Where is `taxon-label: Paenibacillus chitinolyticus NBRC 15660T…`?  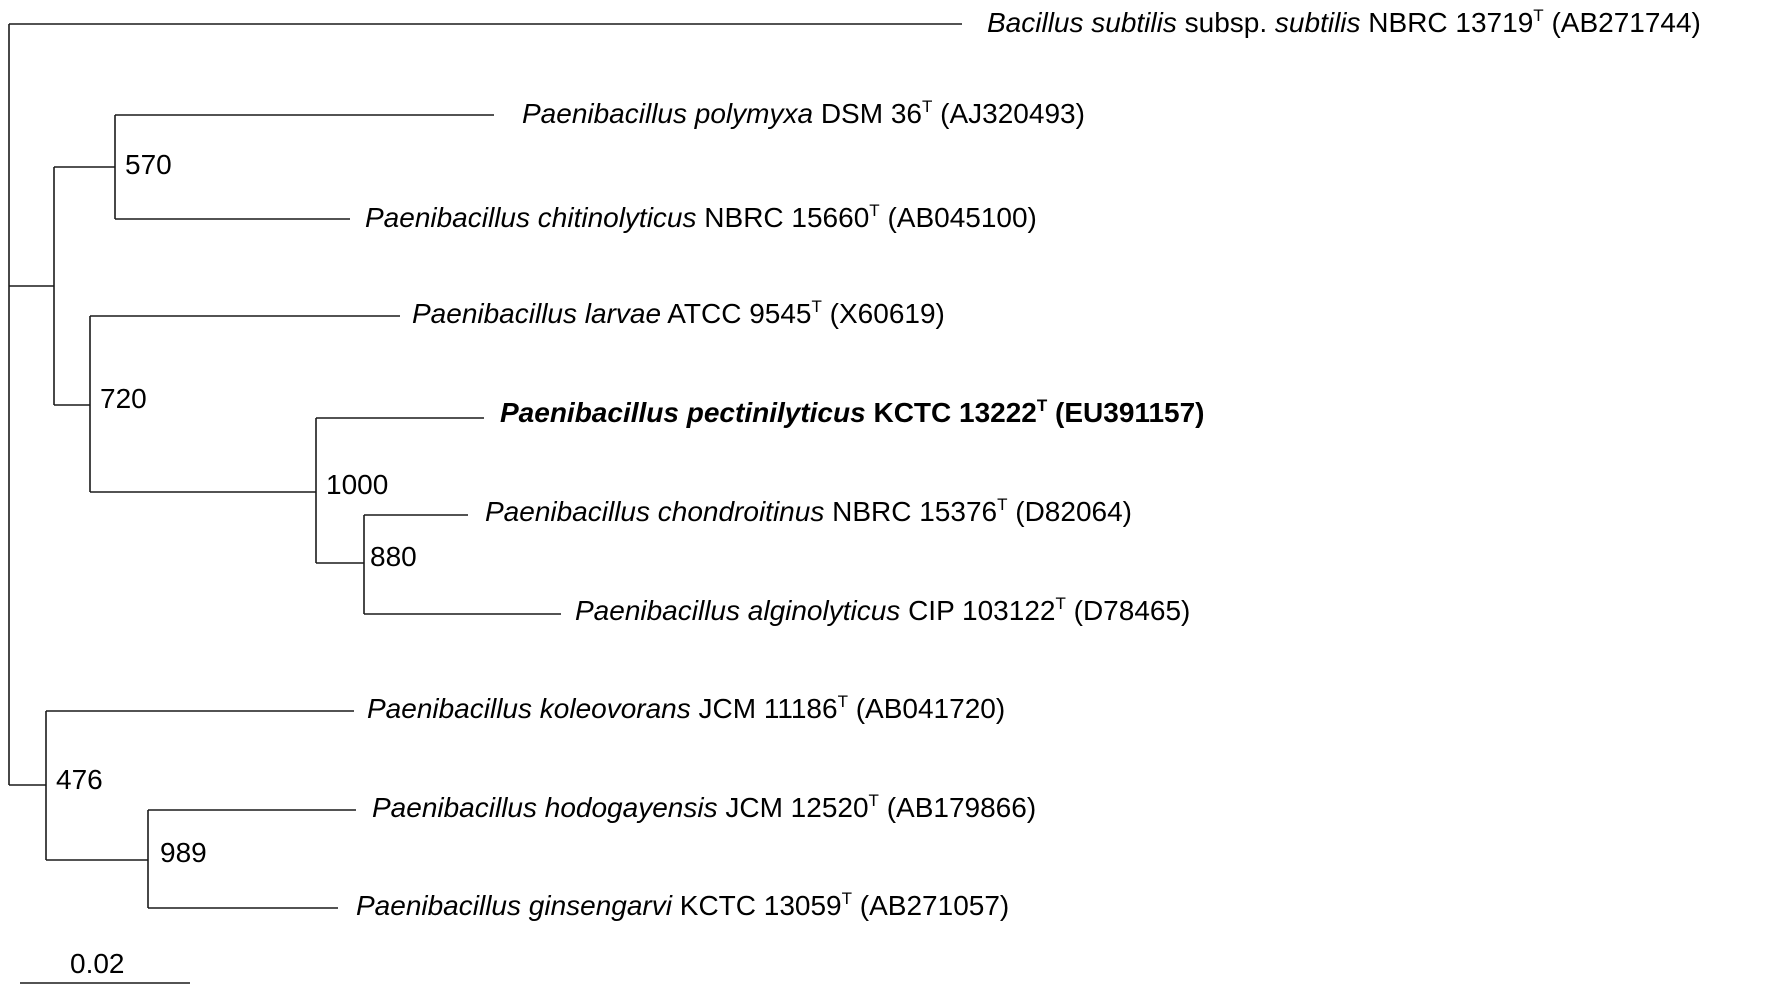
taxon-label: Paenibacillus chitinolyticus NBRC 15660T… is located at coordinates (701, 217).